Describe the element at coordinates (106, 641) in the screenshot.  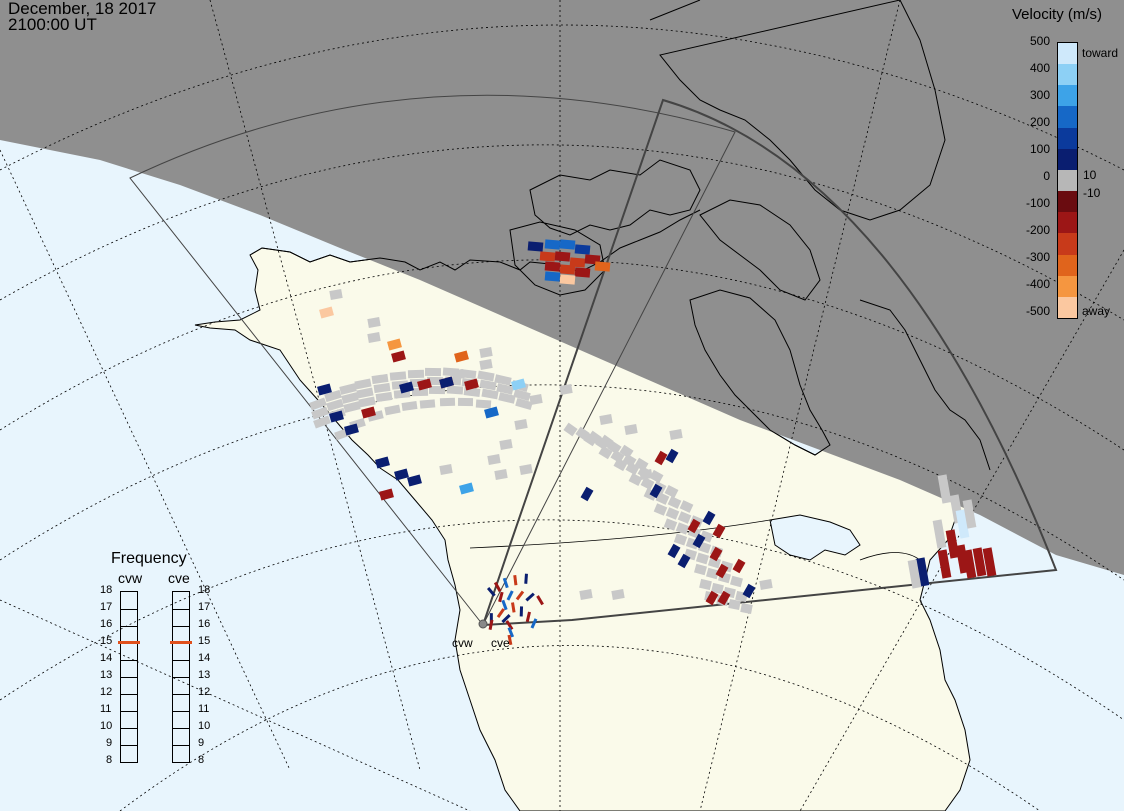
I see `frequency-tick-left: 15` at that location.